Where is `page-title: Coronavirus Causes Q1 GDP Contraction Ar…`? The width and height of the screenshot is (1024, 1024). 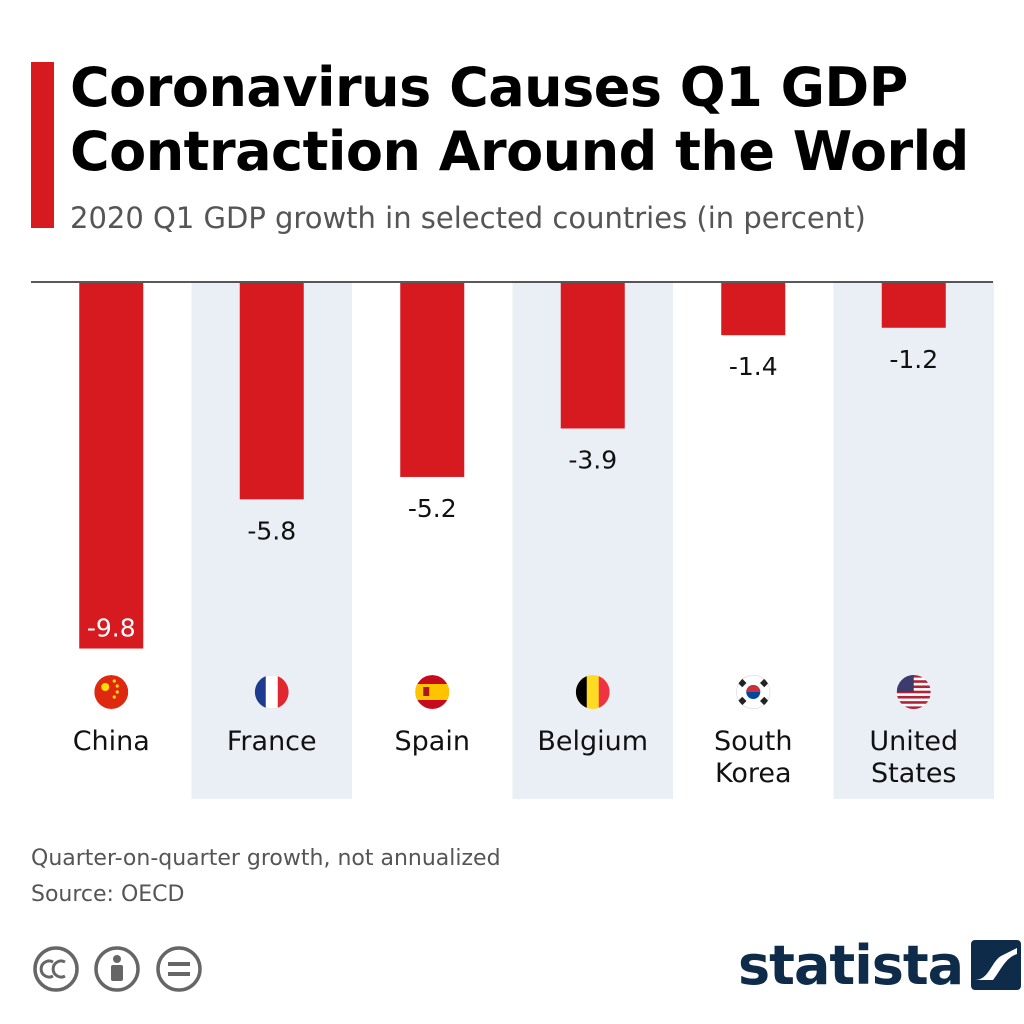 page-title: Coronavirus Causes Q1 GDP Contraction Ar… is located at coordinates (535, 120).